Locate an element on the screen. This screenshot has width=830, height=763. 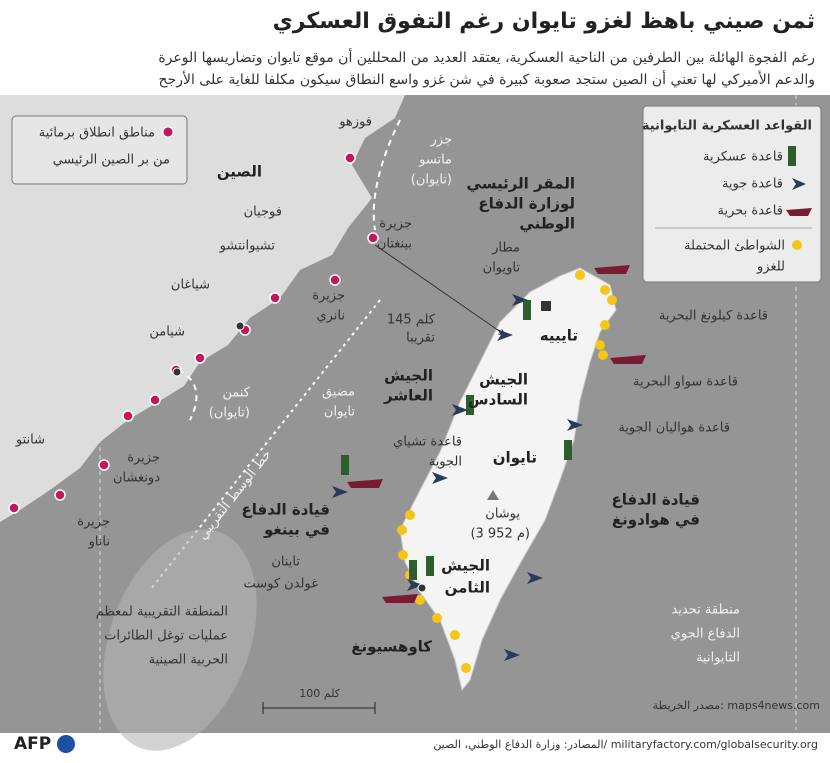
label: قاعدة تشياي is located at coordinates (427, 442).